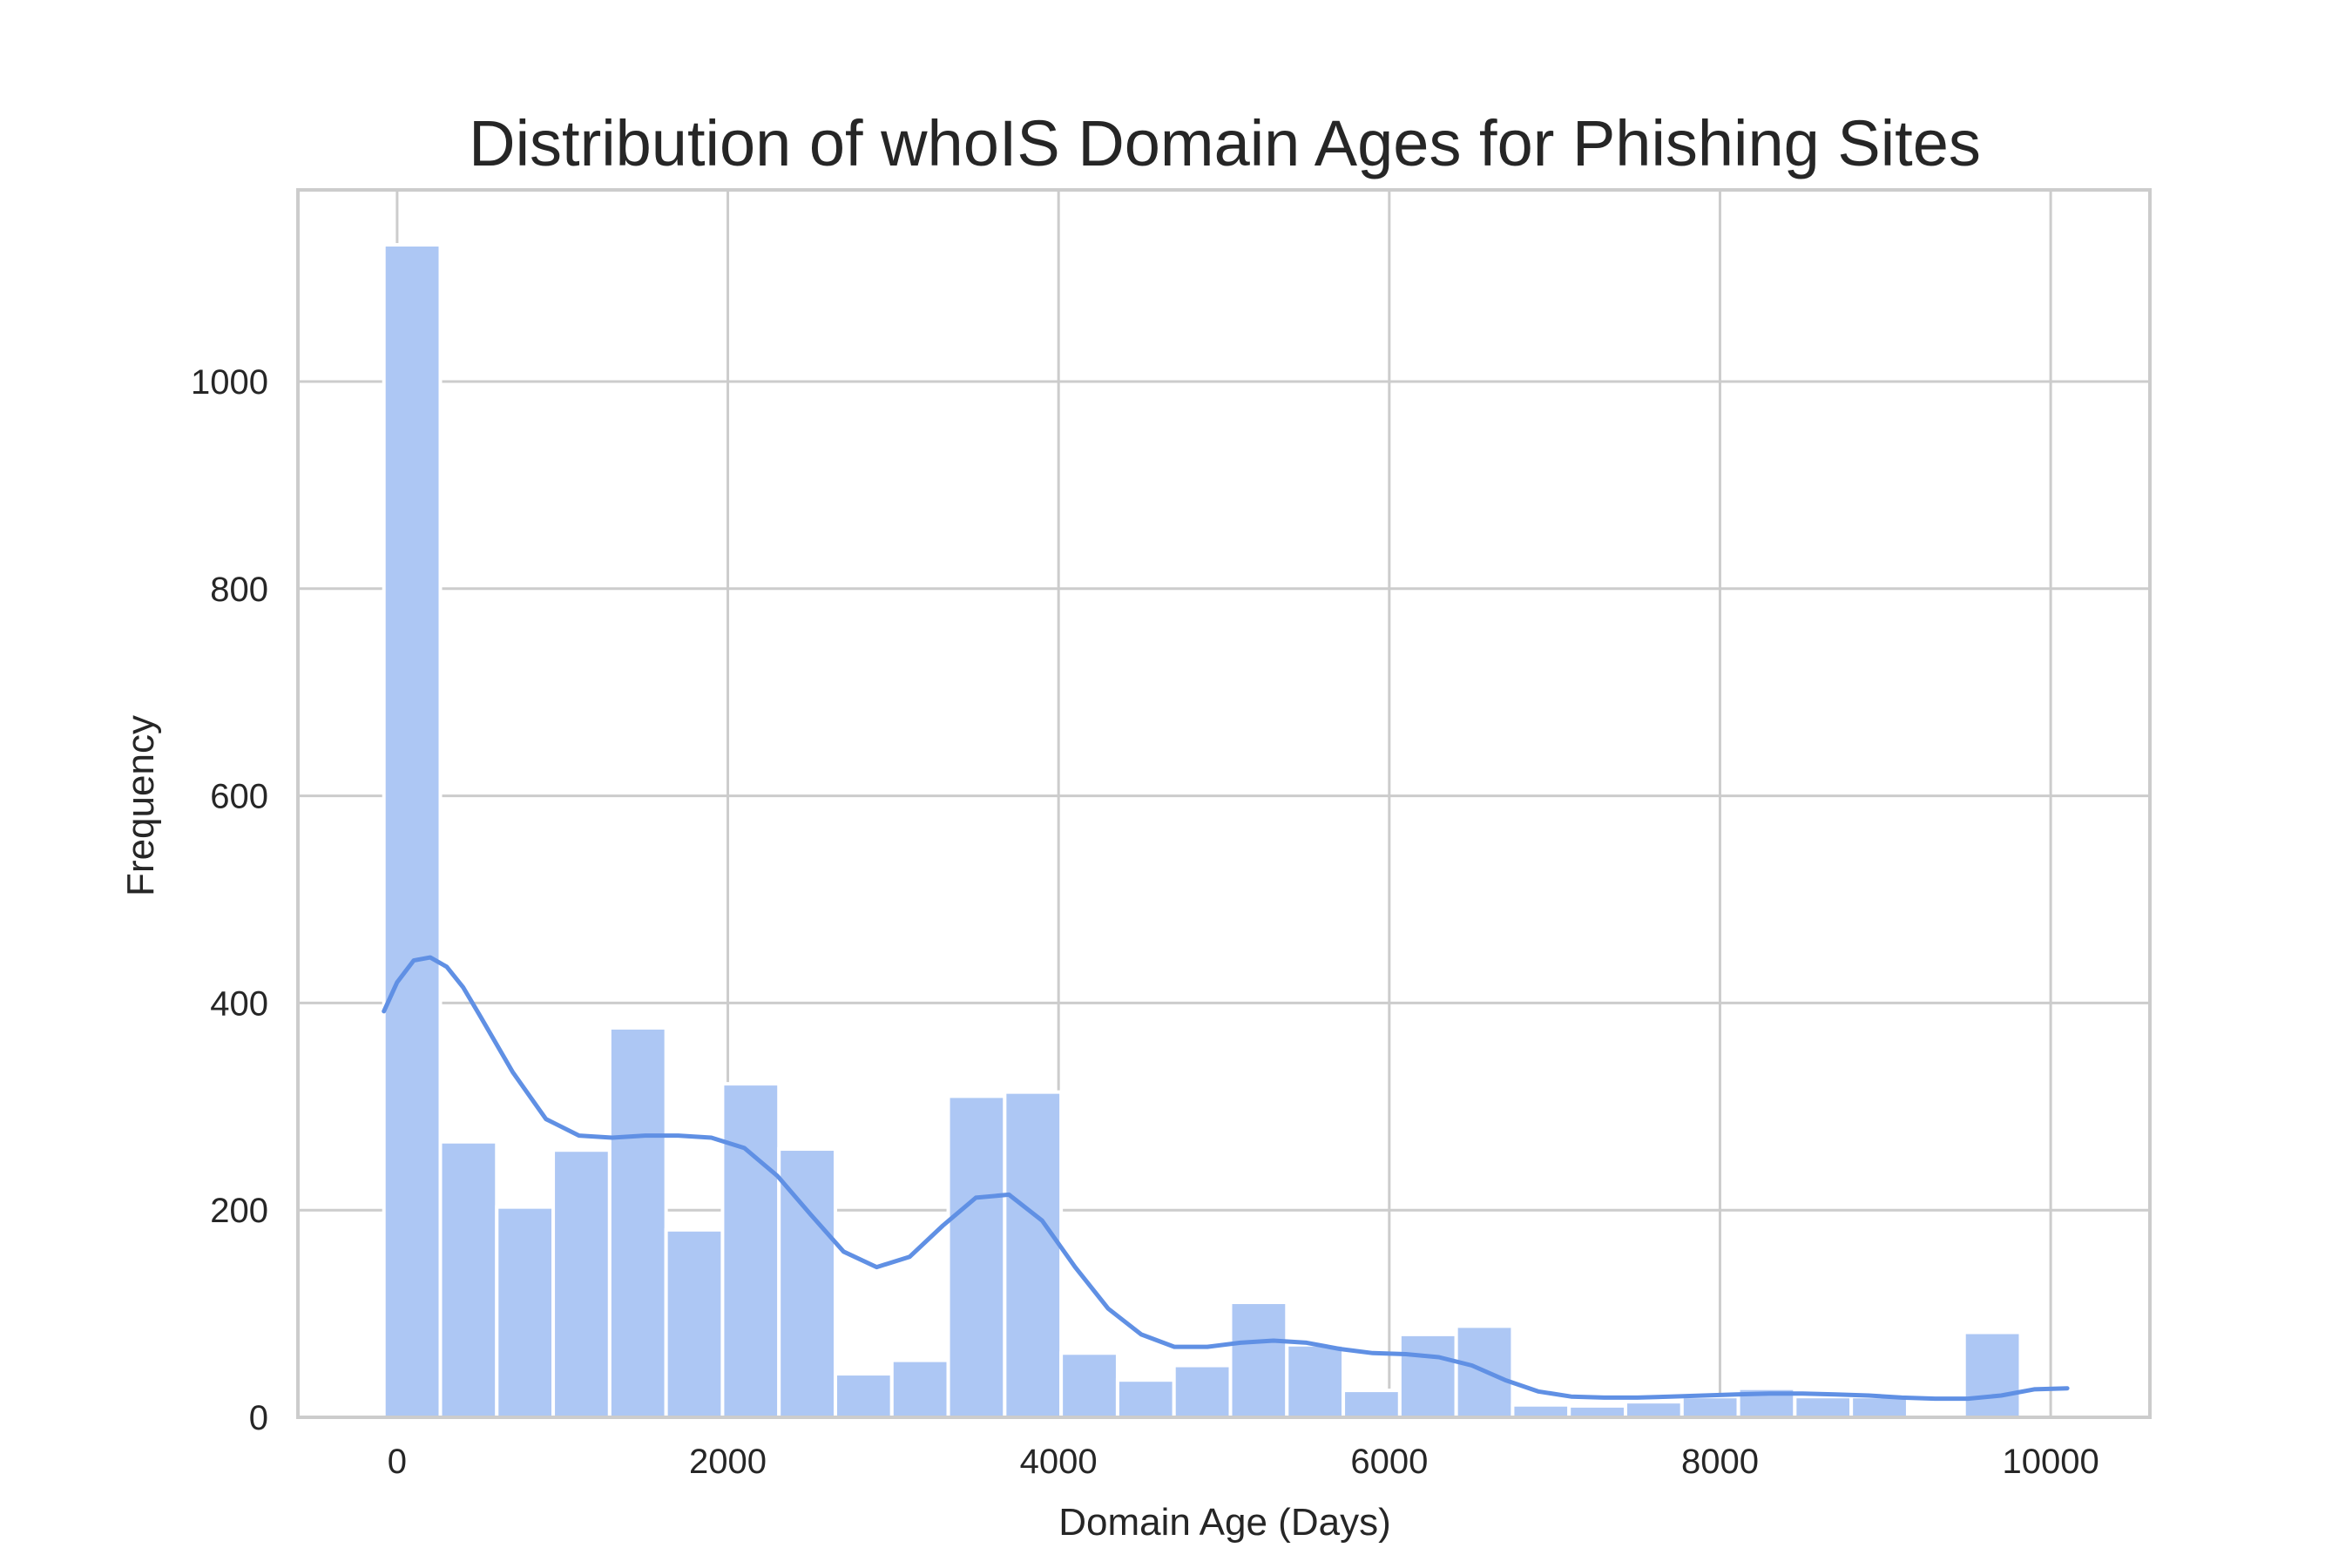  What do you see at coordinates (140, 805) in the screenshot?
I see `y-axis-label: Frequency` at bounding box center [140, 805].